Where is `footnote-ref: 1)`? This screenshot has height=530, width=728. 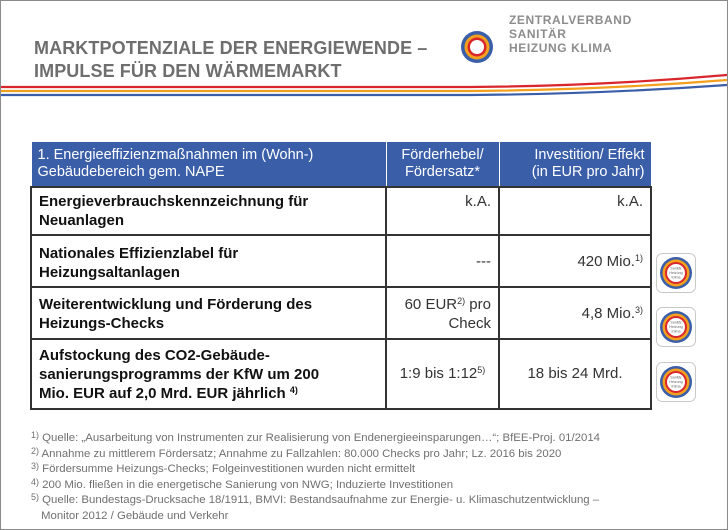 footnote-ref: 1) is located at coordinates (638, 258).